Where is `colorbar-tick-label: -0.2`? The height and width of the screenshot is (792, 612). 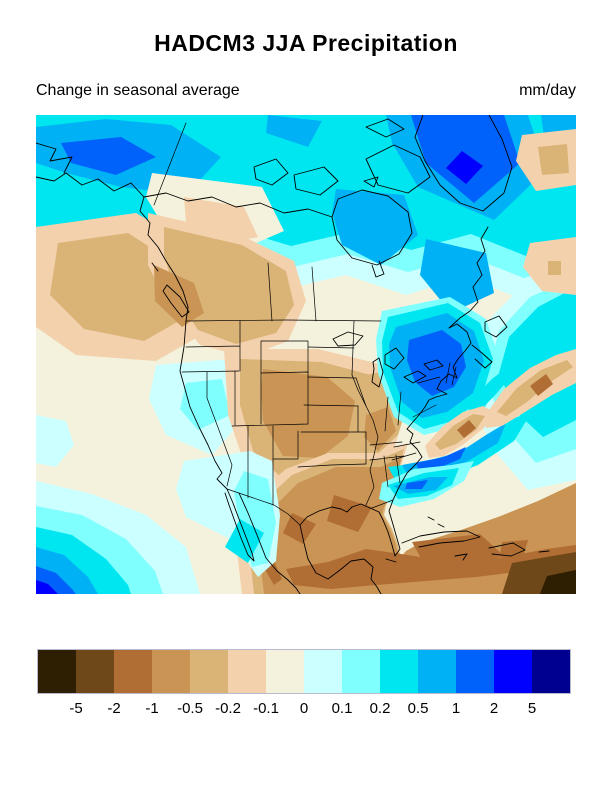
colorbar-tick-label: -0.2 is located at coordinates (228, 708).